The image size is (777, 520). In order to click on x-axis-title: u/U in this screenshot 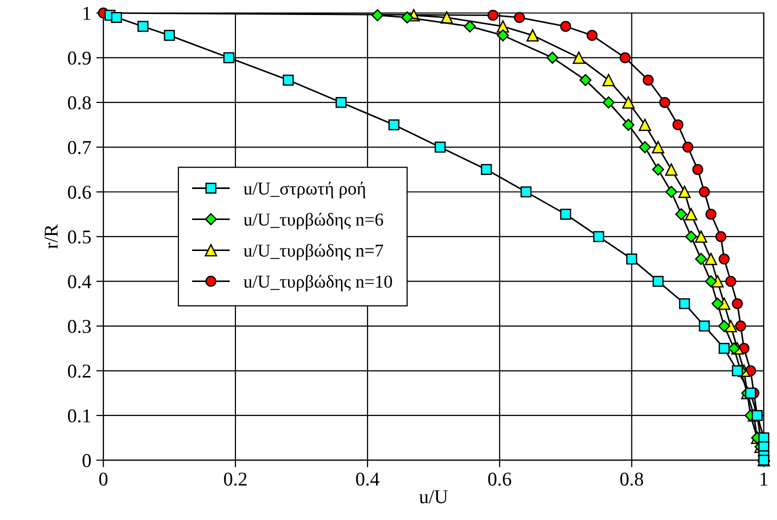, I will do `click(433, 497)`.